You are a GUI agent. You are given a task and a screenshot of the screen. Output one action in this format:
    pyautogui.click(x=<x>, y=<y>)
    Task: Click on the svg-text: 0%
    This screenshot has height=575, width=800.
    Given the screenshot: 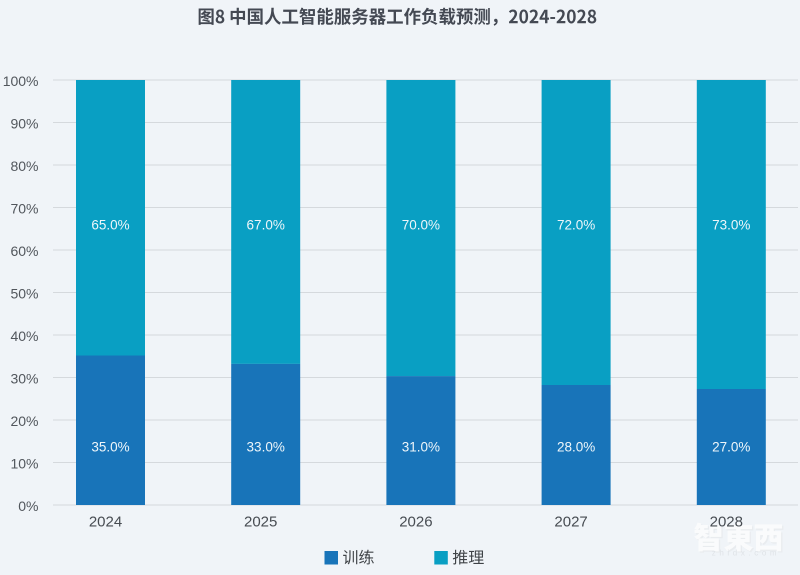 What is the action you would take?
    pyautogui.click(x=28, y=506)
    